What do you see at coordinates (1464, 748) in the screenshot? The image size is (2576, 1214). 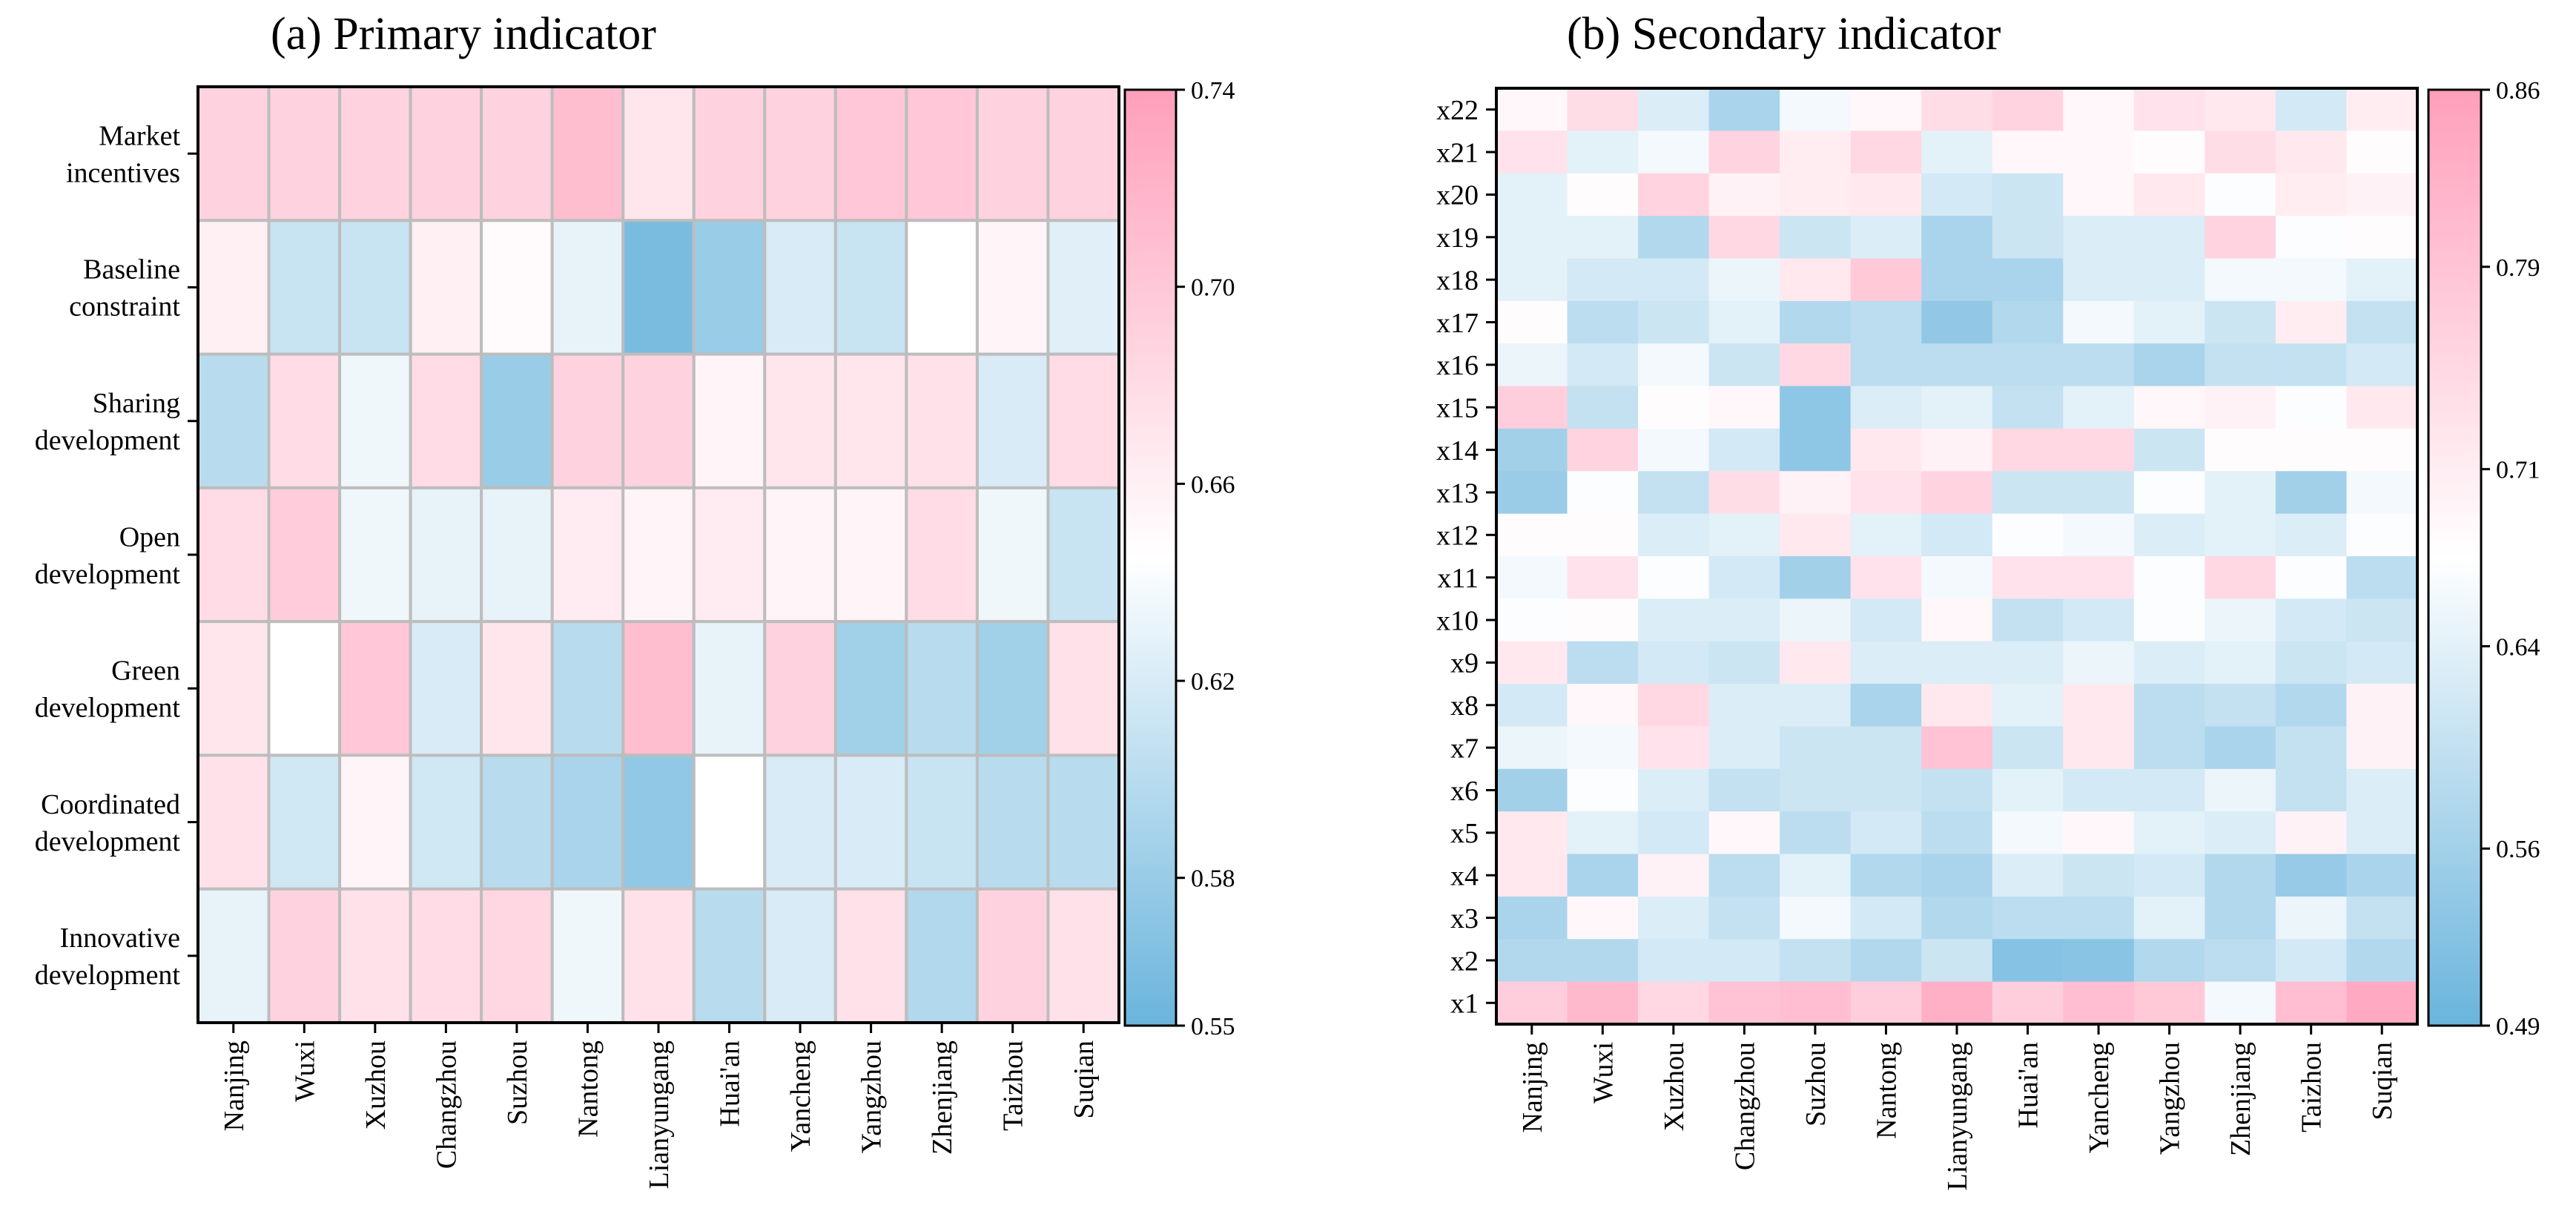 I see `y-tick-label: x7` at bounding box center [1464, 748].